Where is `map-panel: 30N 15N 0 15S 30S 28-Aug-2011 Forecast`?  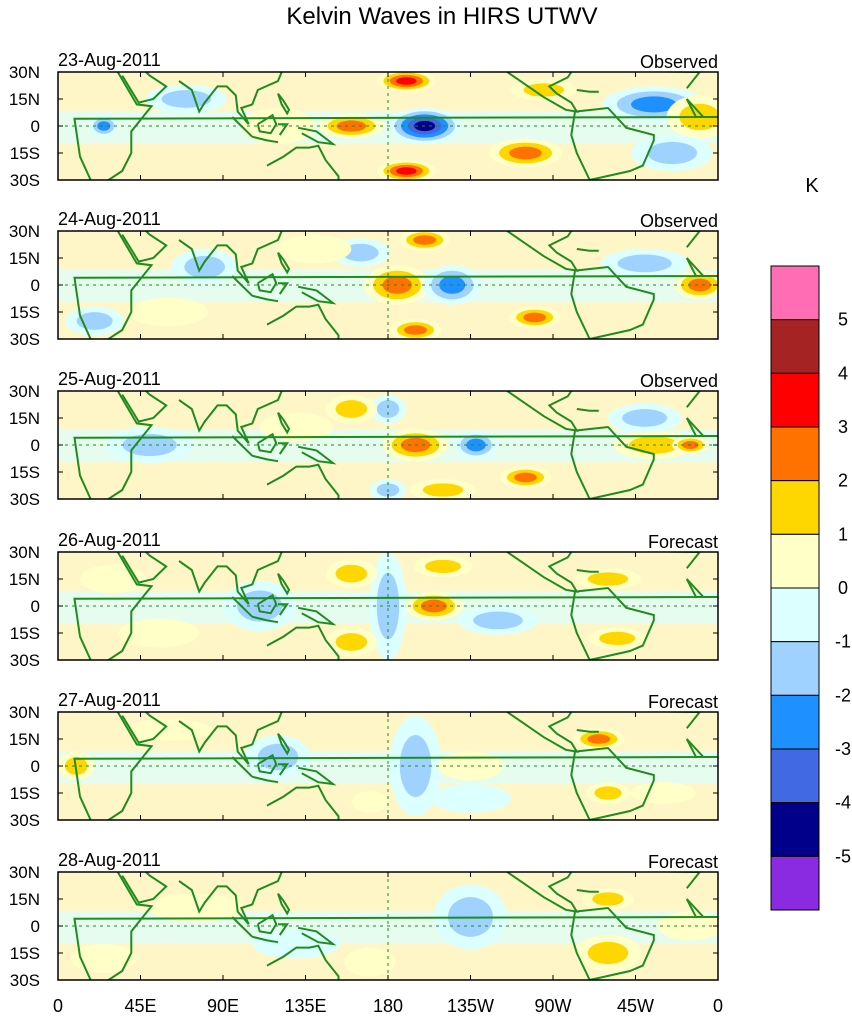
map-panel: 30N 15N 0 15S 30S 28-Aug-2011 Forecast is located at coordinates (364, 920).